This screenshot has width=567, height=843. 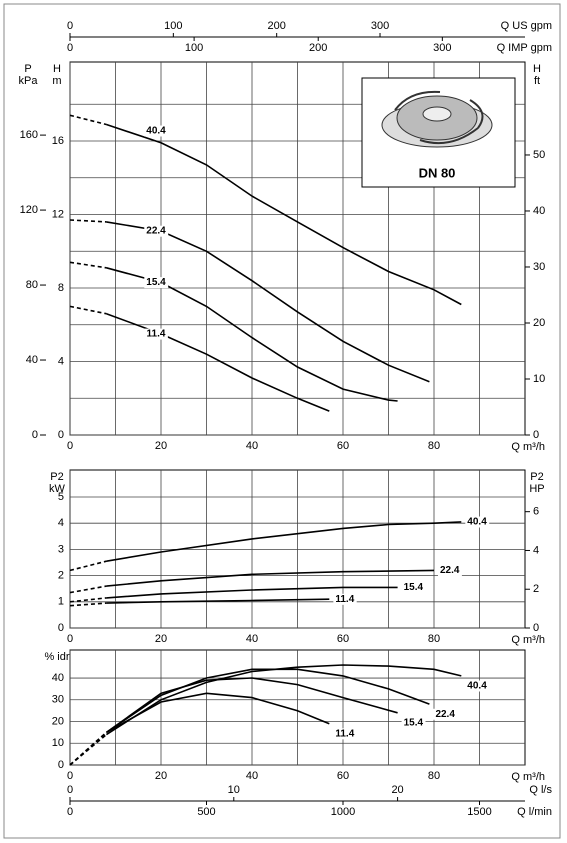 I want to click on y-tick-label: 1, so click(x=61, y=602).